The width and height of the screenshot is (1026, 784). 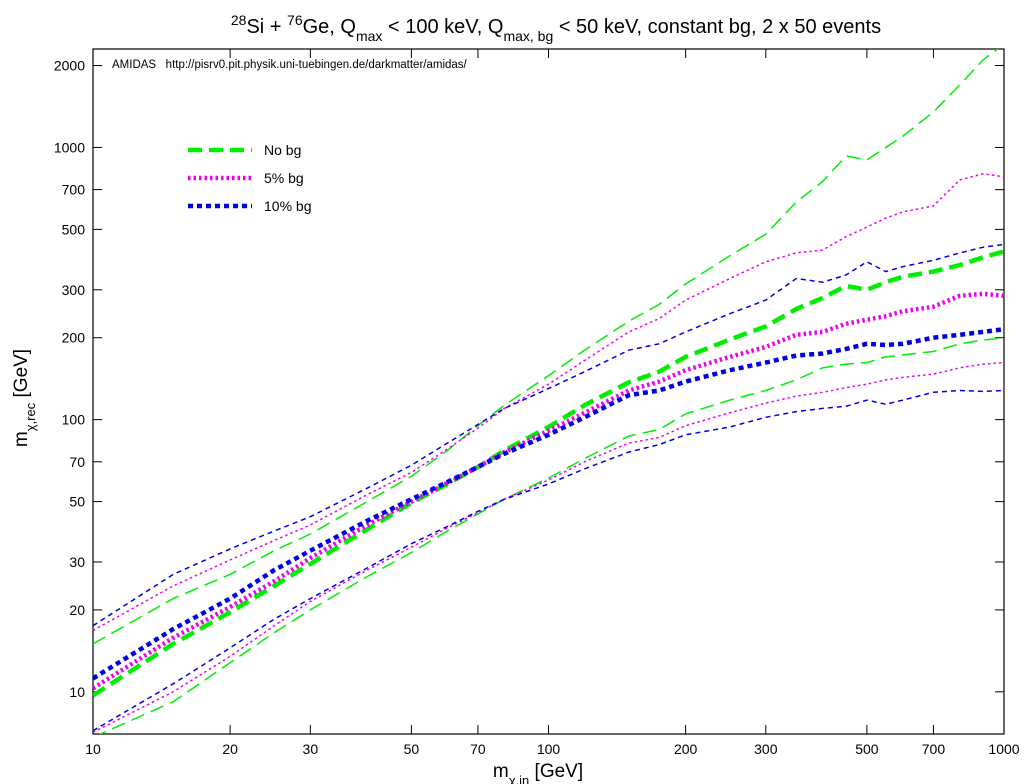 What do you see at coordinates (74, 190) in the screenshot?
I see `y-tick-label: 700` at bounding box center [74, 190].